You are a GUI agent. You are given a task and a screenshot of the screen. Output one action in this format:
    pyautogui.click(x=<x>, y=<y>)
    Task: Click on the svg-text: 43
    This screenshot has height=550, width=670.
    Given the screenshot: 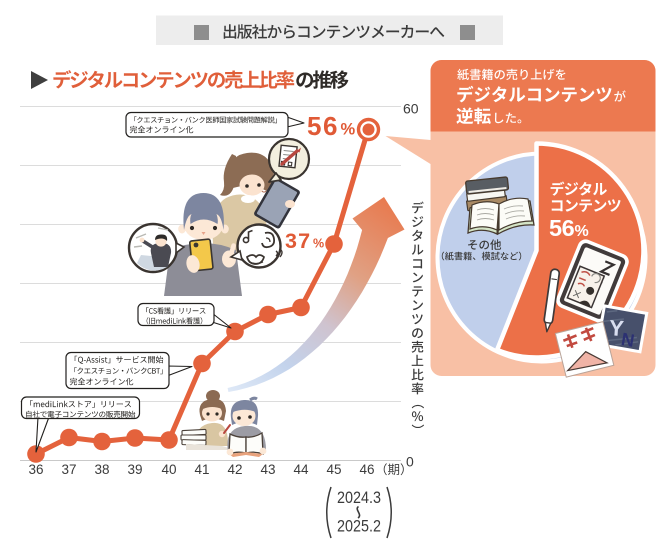 What is the action you would take?
    pyautogui.click(x=267, y=469)
    